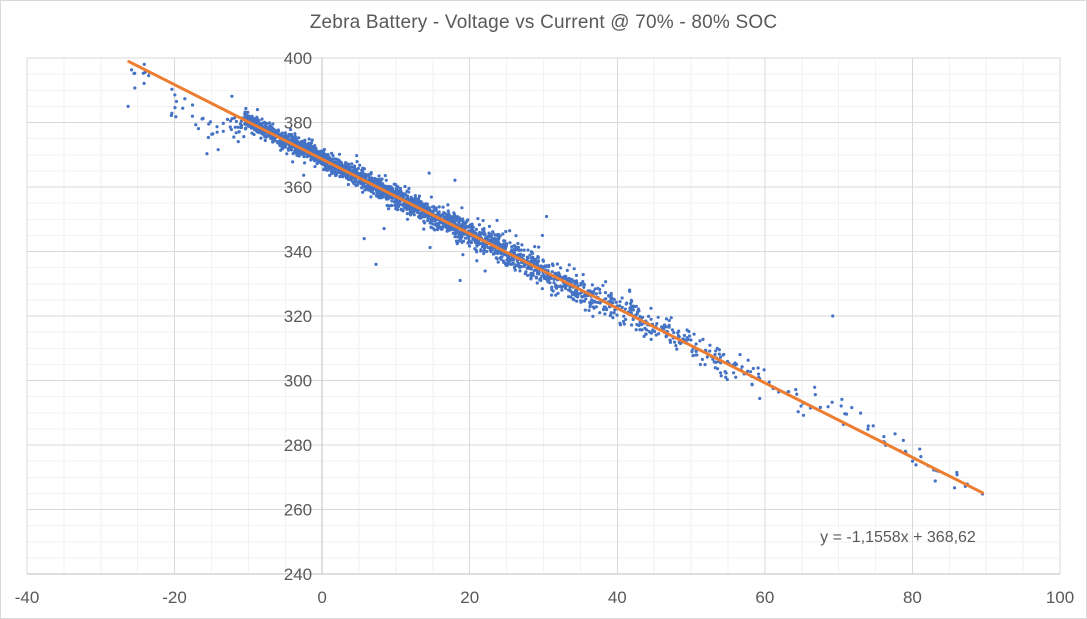 Image resolution: width=1087 pixels, height=619 pixels. I want to click on x-axis-tick-label: 40, so click(617, 597).